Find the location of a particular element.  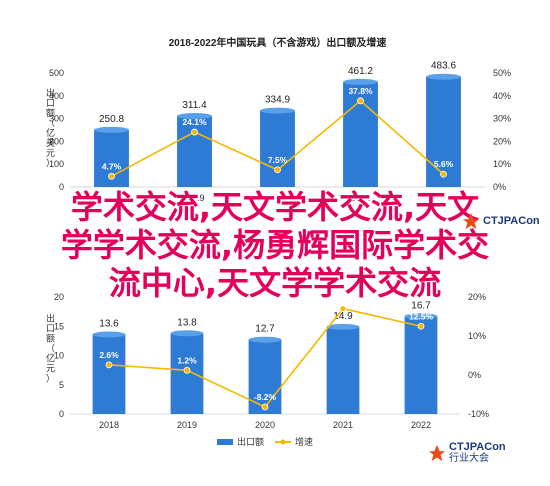

bar-value-label: 16.7 is located at coordinates (421, 305).